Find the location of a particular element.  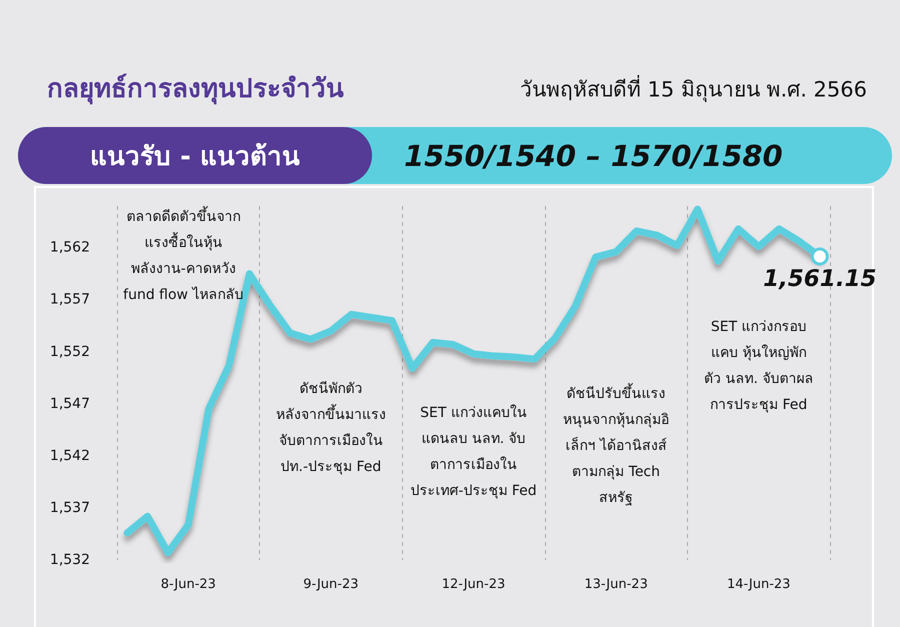

y-tick-label: 1,532 is located at coordinates (70, 560).